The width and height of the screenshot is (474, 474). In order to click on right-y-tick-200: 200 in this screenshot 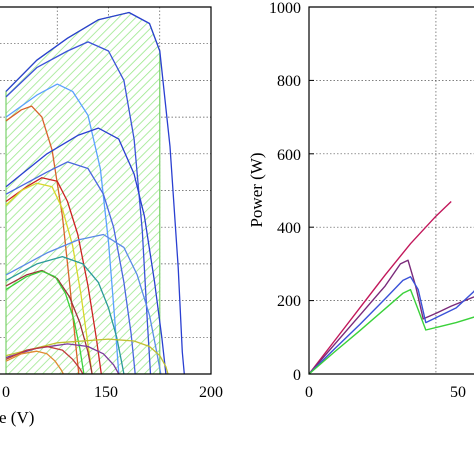, I will do `click(289, 301)`.